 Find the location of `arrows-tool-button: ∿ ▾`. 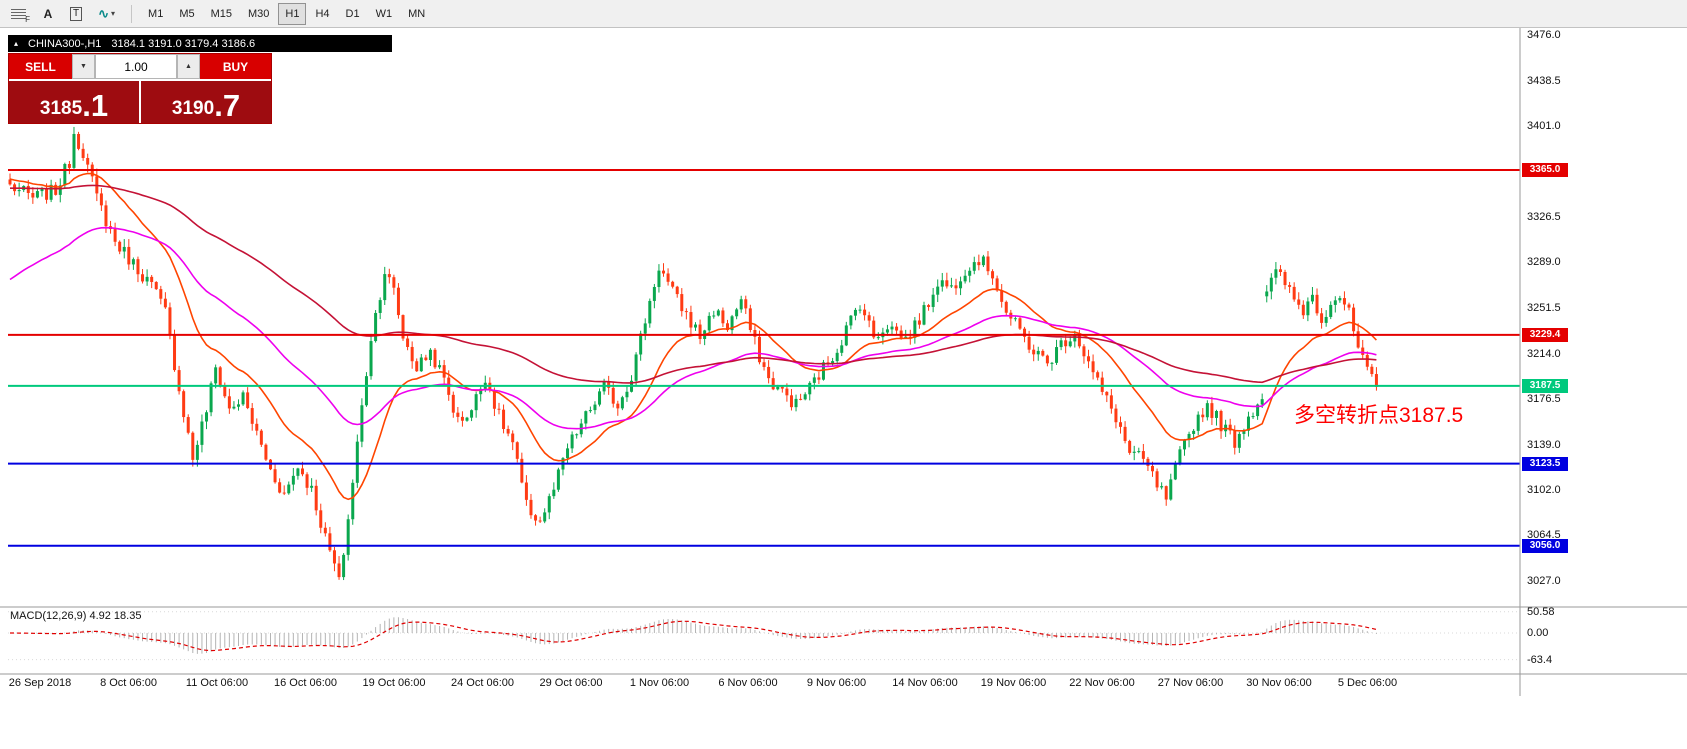

arrows-tool-button: ∿ ▾ is located at coordinates (106, 14).